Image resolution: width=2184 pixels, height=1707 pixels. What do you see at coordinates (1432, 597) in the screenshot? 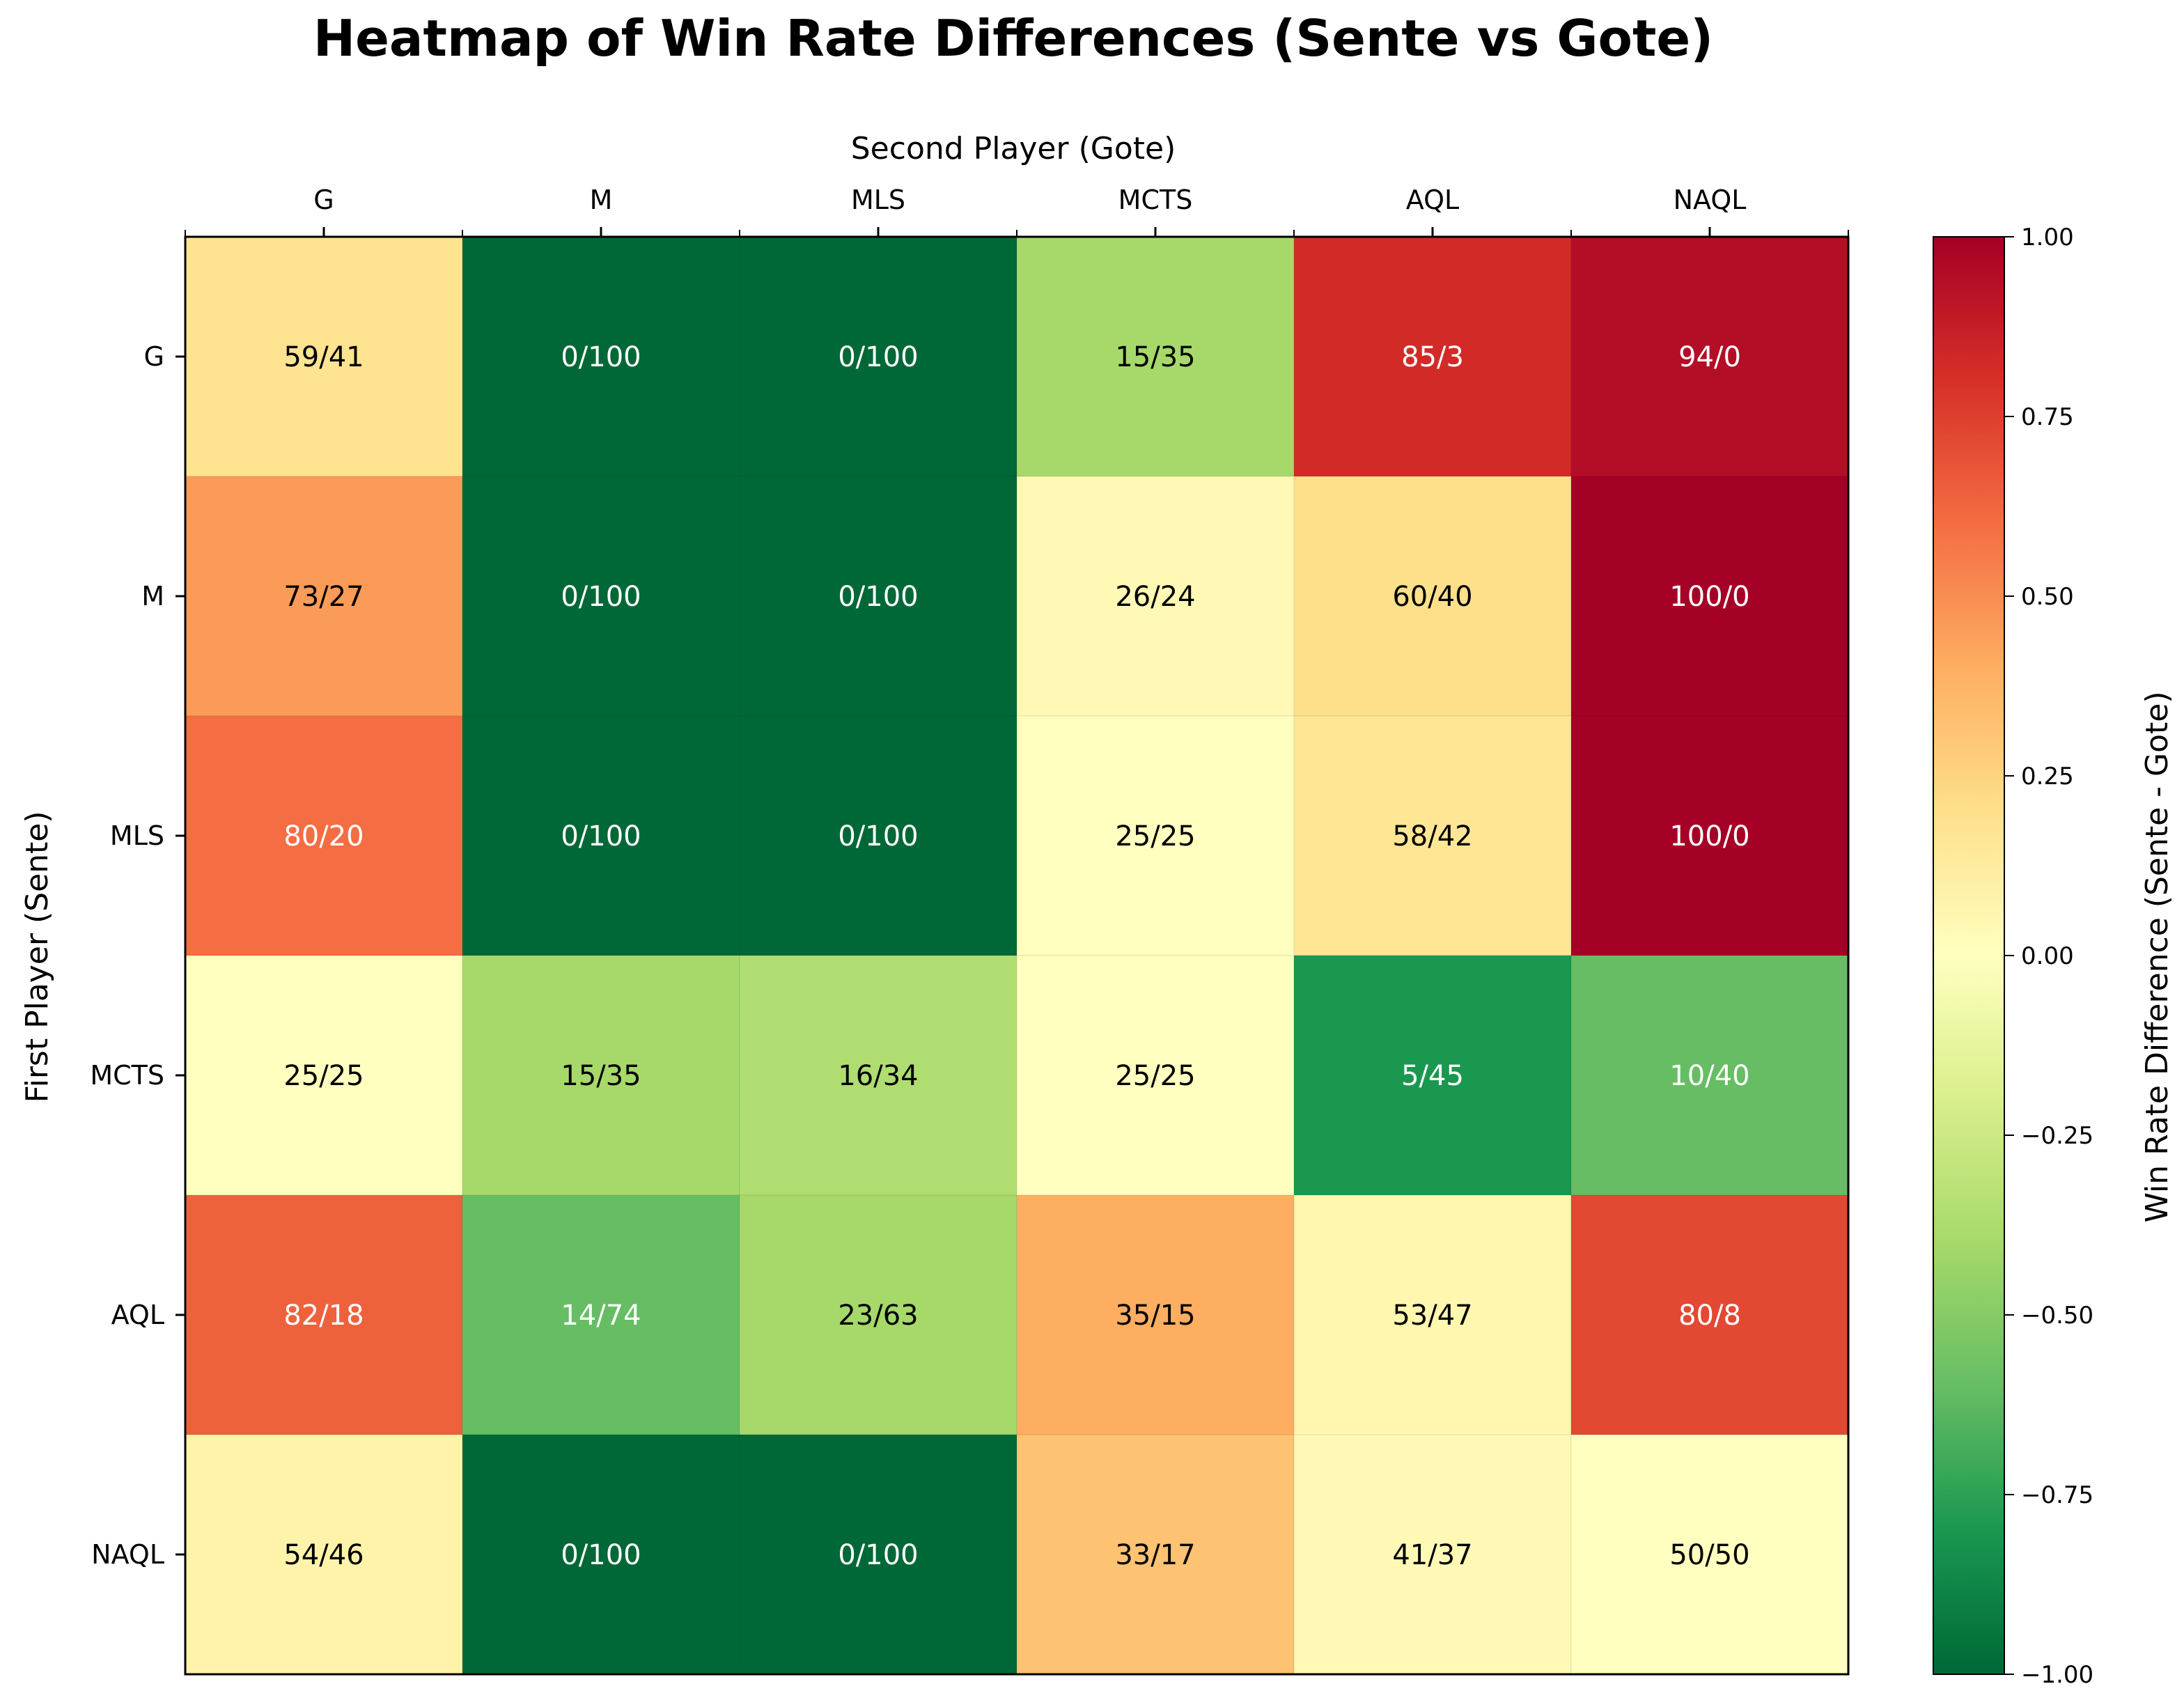
I see `cell-value-label: 60/40` at bounding box center [1432, 597].